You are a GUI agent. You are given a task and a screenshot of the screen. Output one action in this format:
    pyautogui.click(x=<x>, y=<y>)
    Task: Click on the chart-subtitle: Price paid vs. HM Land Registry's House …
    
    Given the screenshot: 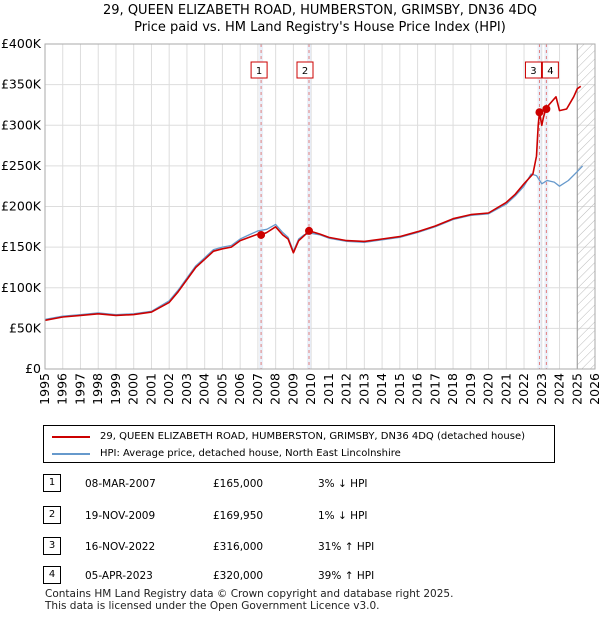 What is the action you would take?
    pyautogui.click(x=320, y=27)
    